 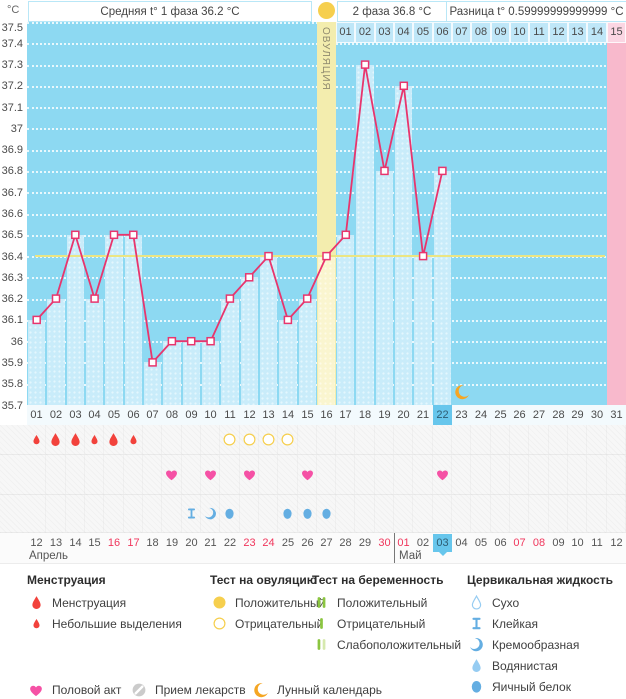 I want to click on calendar-date: 23, so click(x=249, y=543).